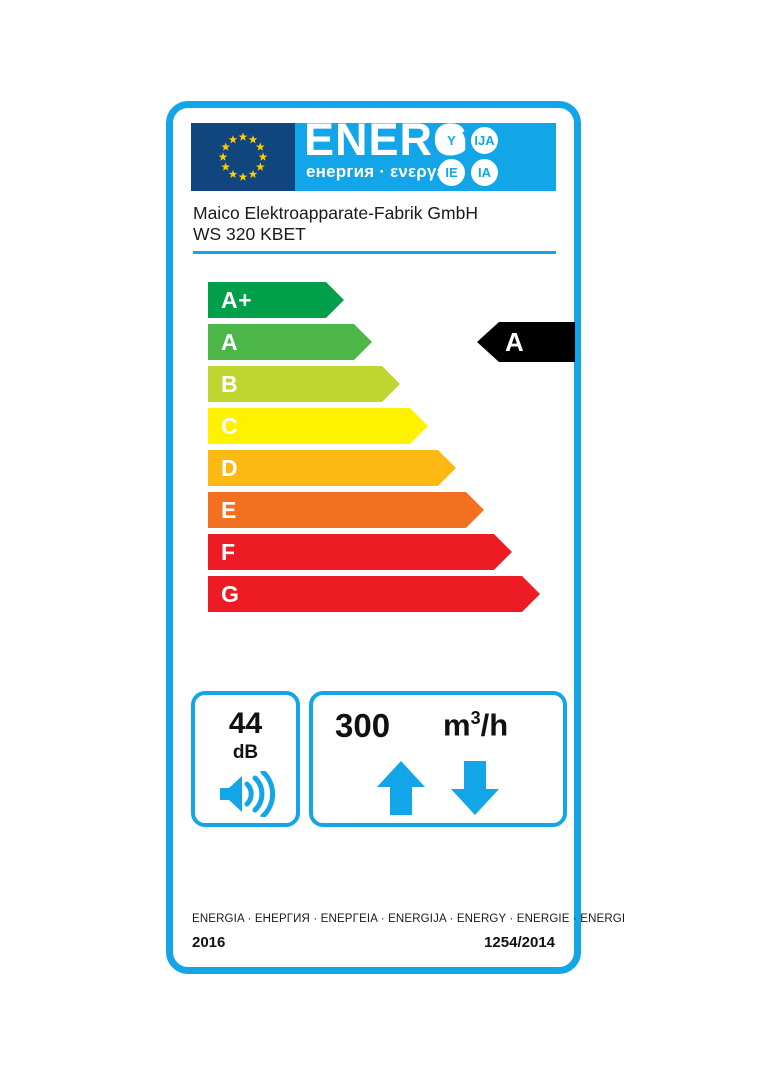 The image size is (761, 1080). What do you see at coordinates (374, 252) in the screenshot?
I see `title-divider` at bounding box center [374, 252].